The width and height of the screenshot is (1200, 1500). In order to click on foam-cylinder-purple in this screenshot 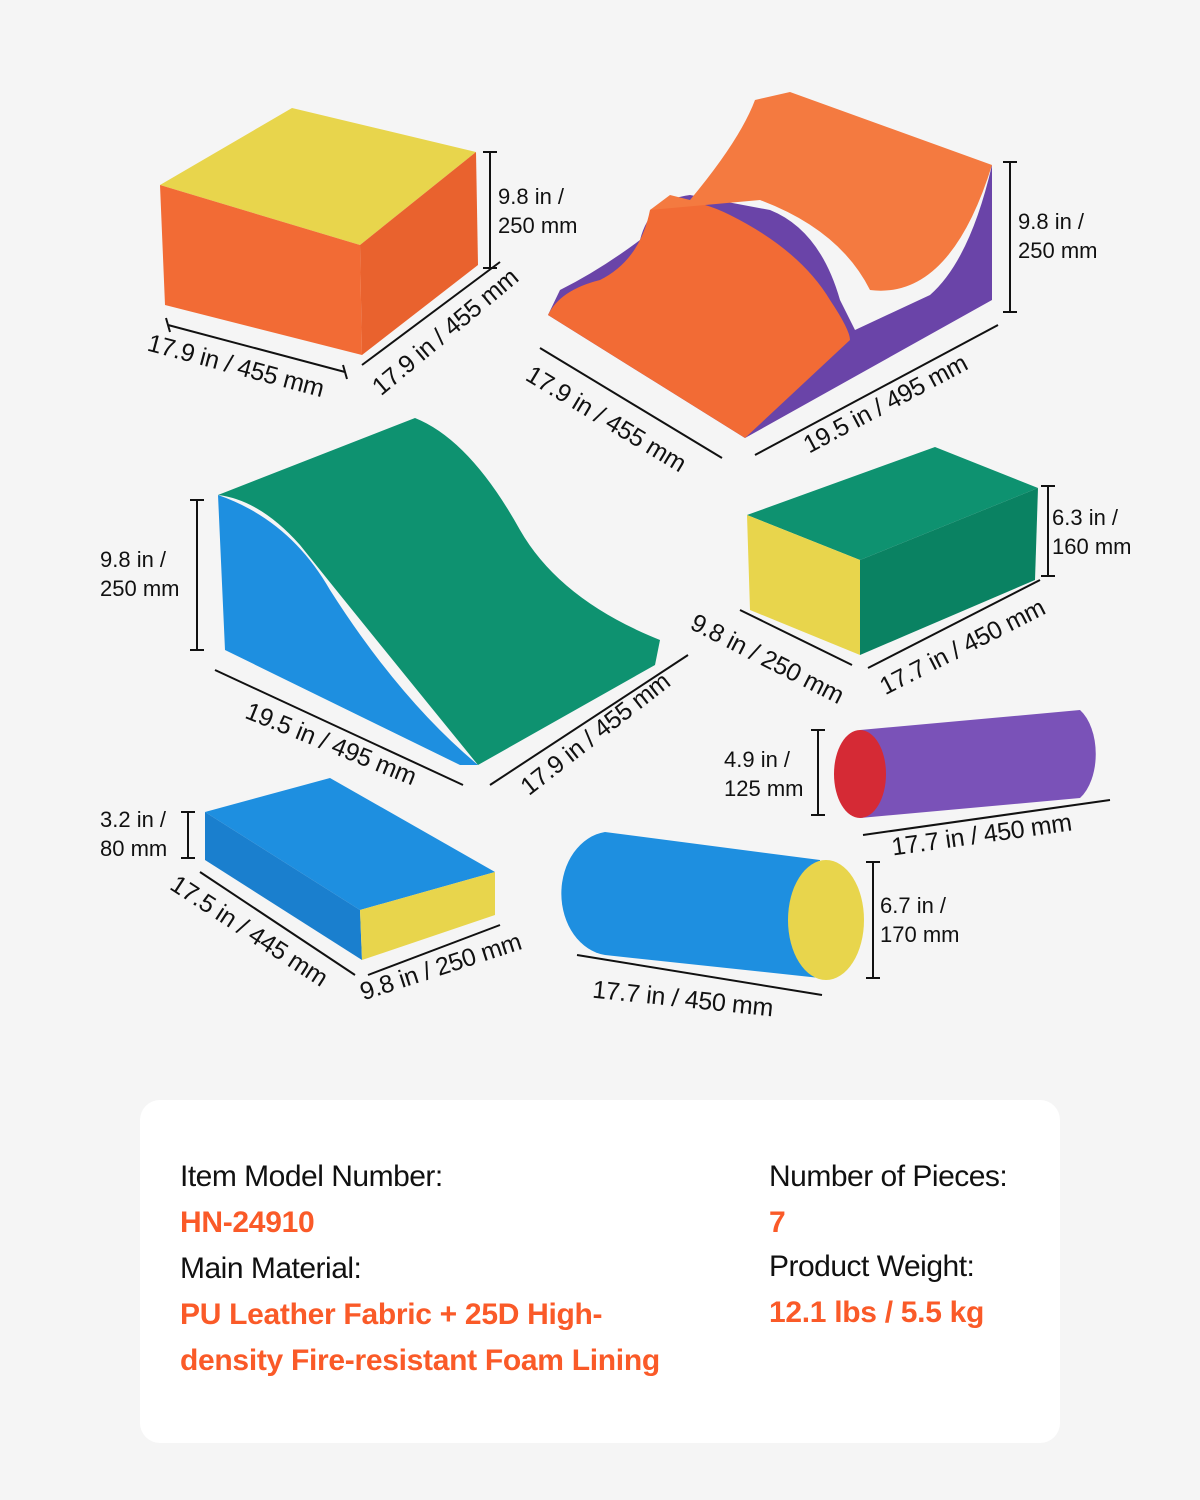, I will do `click(965, 764)`.